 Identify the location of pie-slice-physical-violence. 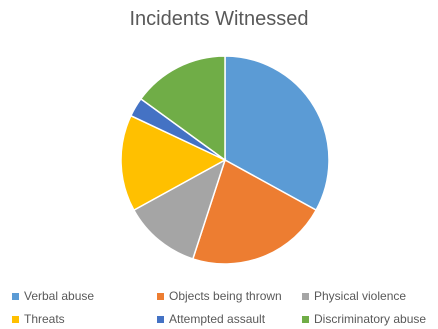
(179, 209).